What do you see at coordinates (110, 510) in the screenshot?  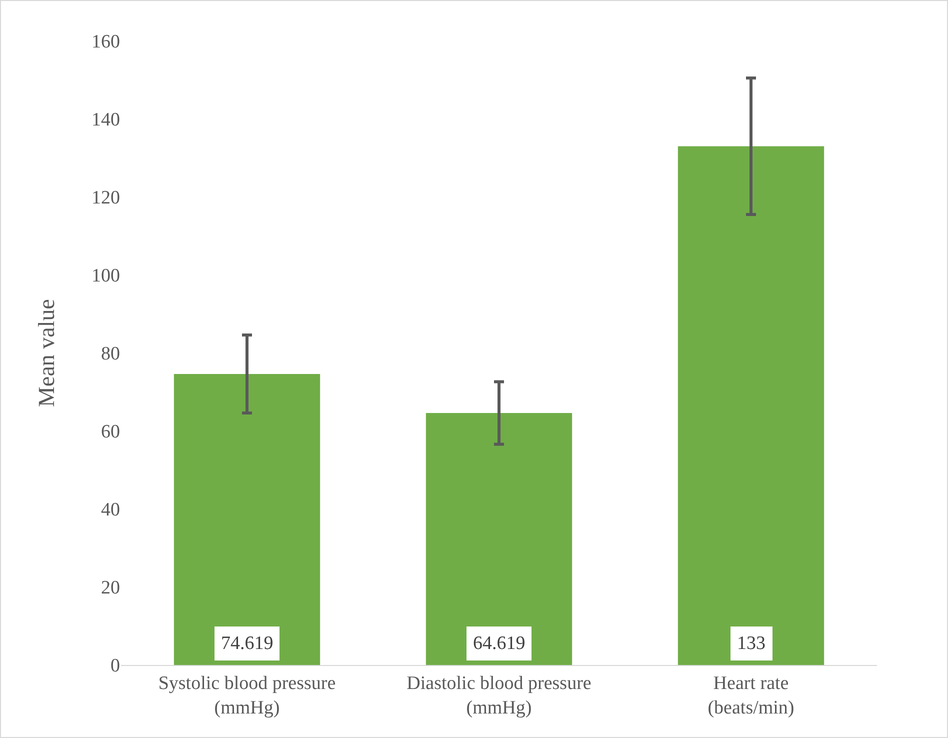 I see `y-tick-label: 40` at bounding box center [110, 510].